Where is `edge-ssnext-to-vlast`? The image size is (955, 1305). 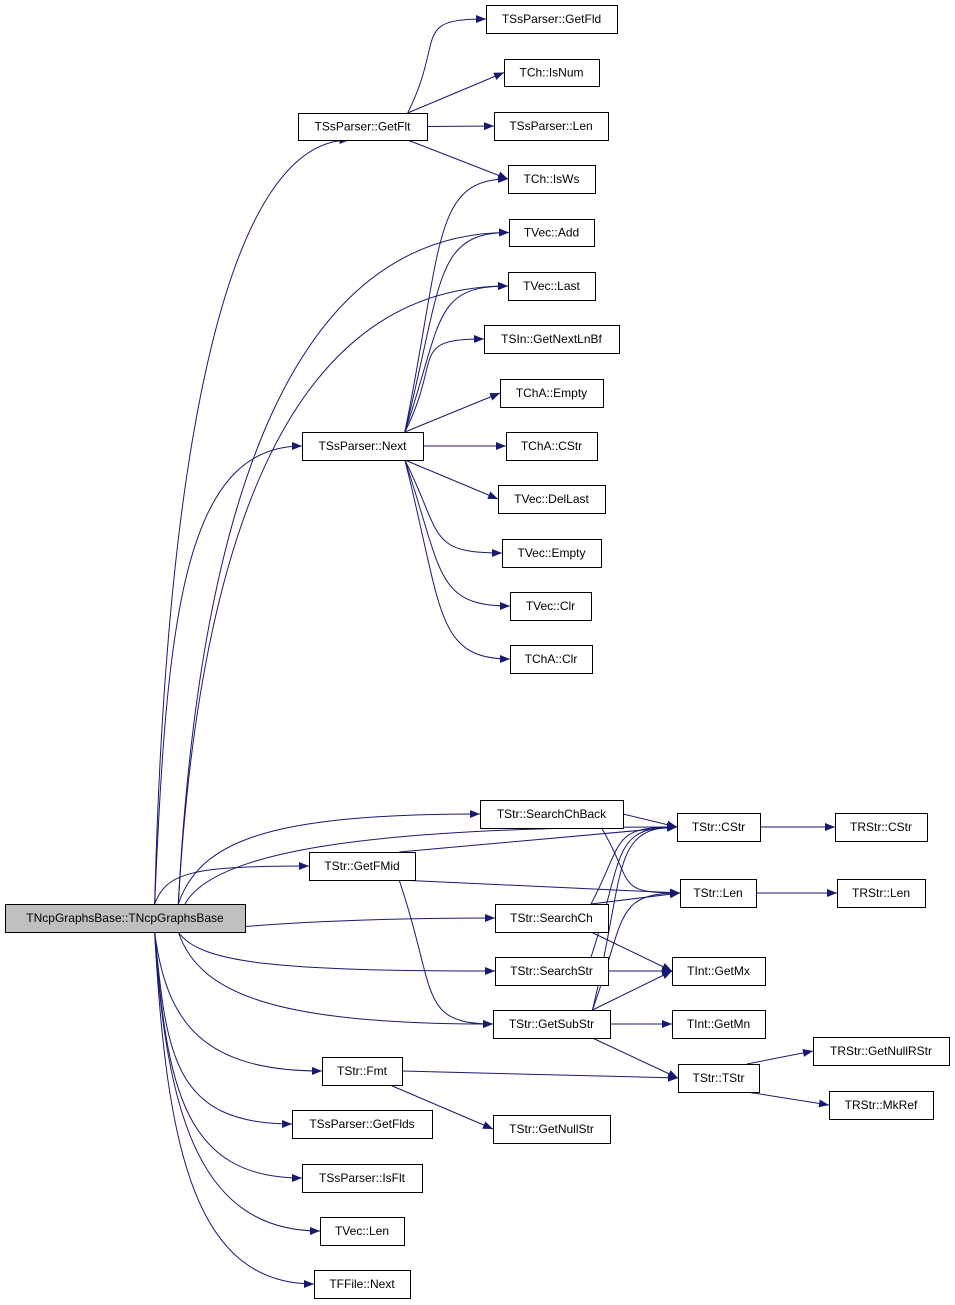
edge-ssnext-to-vlast is located at coordinates (456, 357).